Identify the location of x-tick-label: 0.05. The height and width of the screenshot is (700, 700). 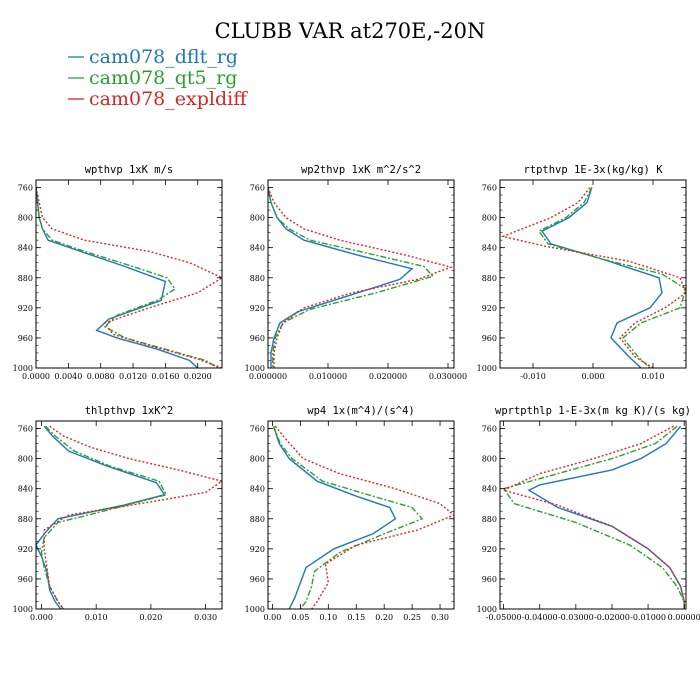
(300, 617).